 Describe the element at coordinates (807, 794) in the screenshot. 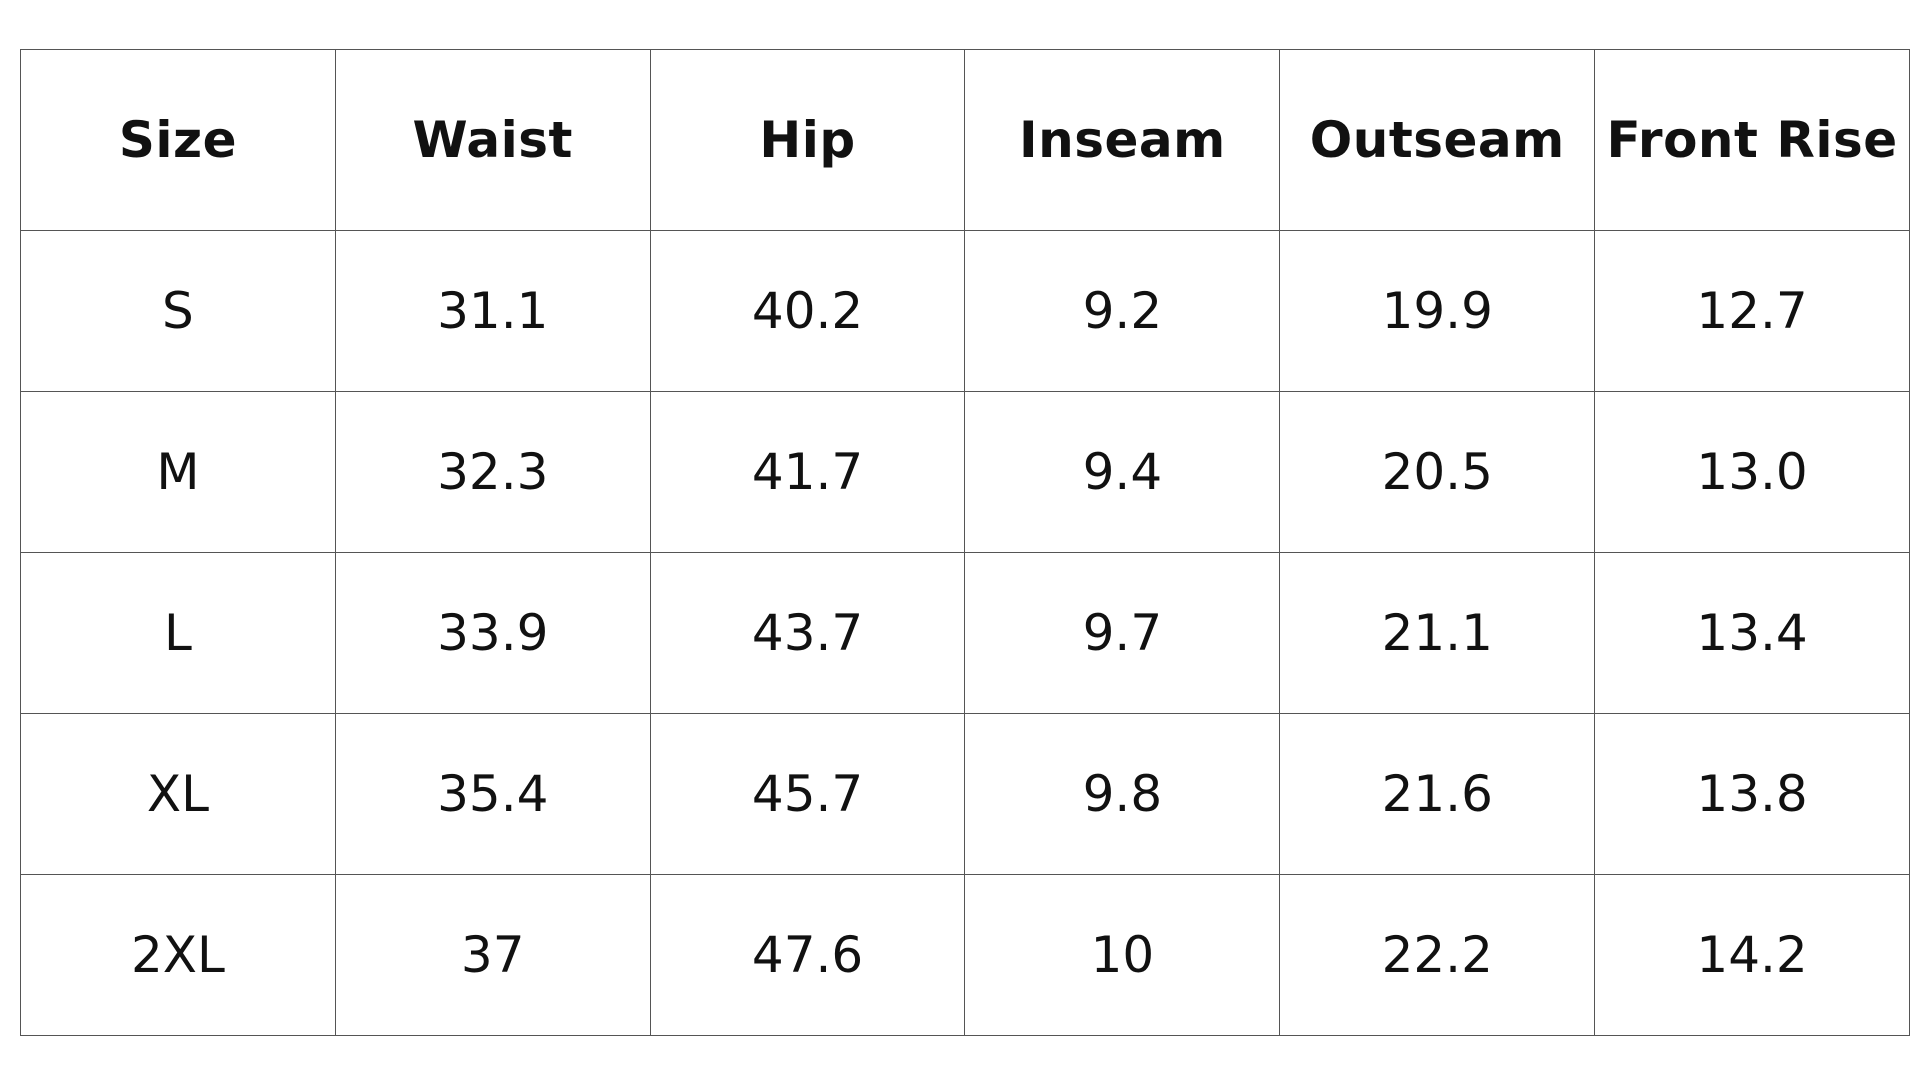

I see `cell-hip: 45.7` at that location.